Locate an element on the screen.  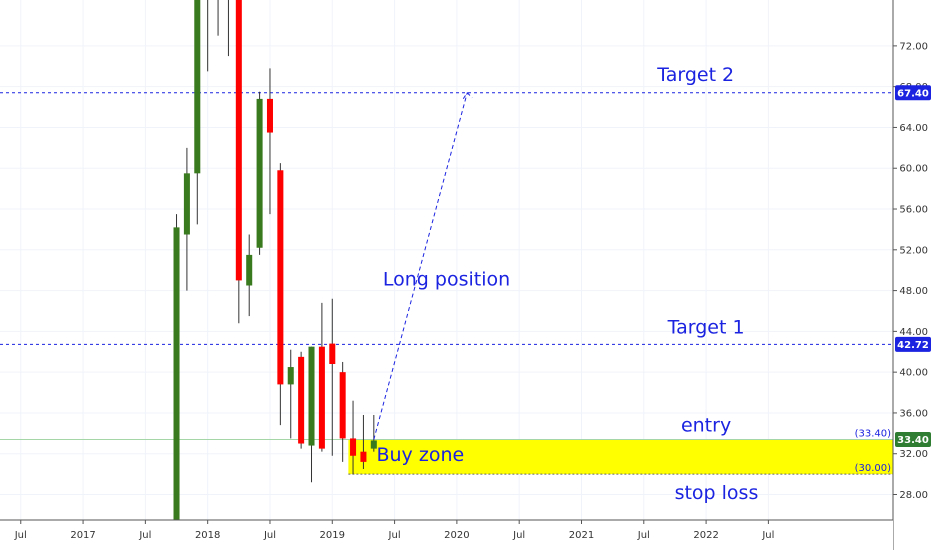
buy-zone-label: Buy zone is located at coordinates (420, 455).